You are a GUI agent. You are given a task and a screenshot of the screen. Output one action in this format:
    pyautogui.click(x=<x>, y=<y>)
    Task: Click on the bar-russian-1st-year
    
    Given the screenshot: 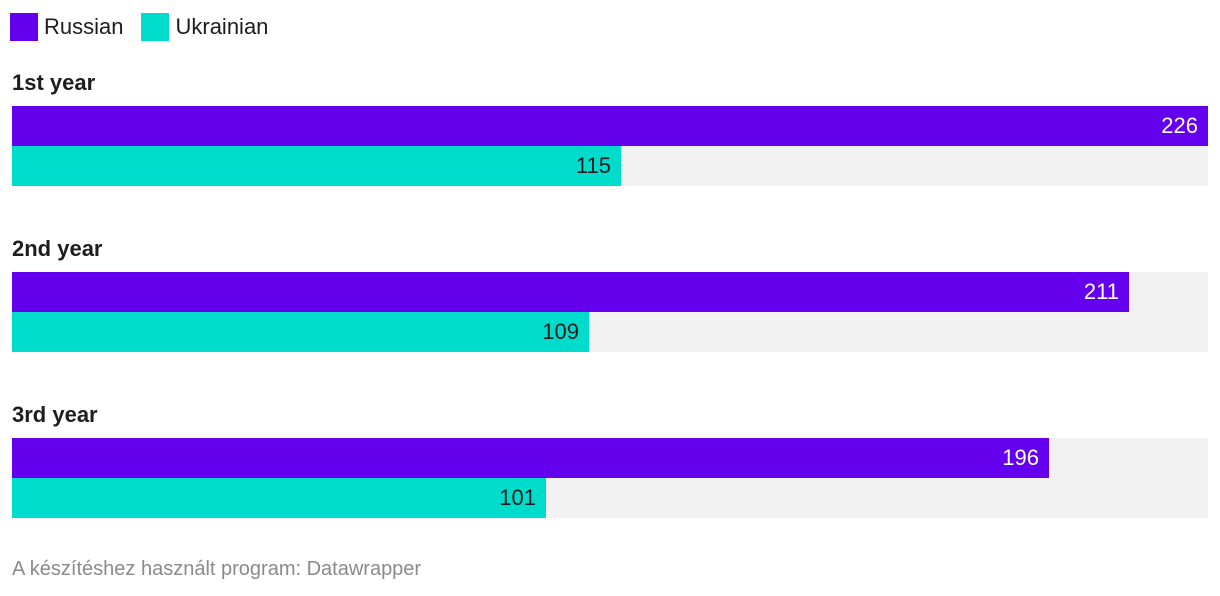 What is the action you would take?
    pyautogui.click(x=610, y=126)
    